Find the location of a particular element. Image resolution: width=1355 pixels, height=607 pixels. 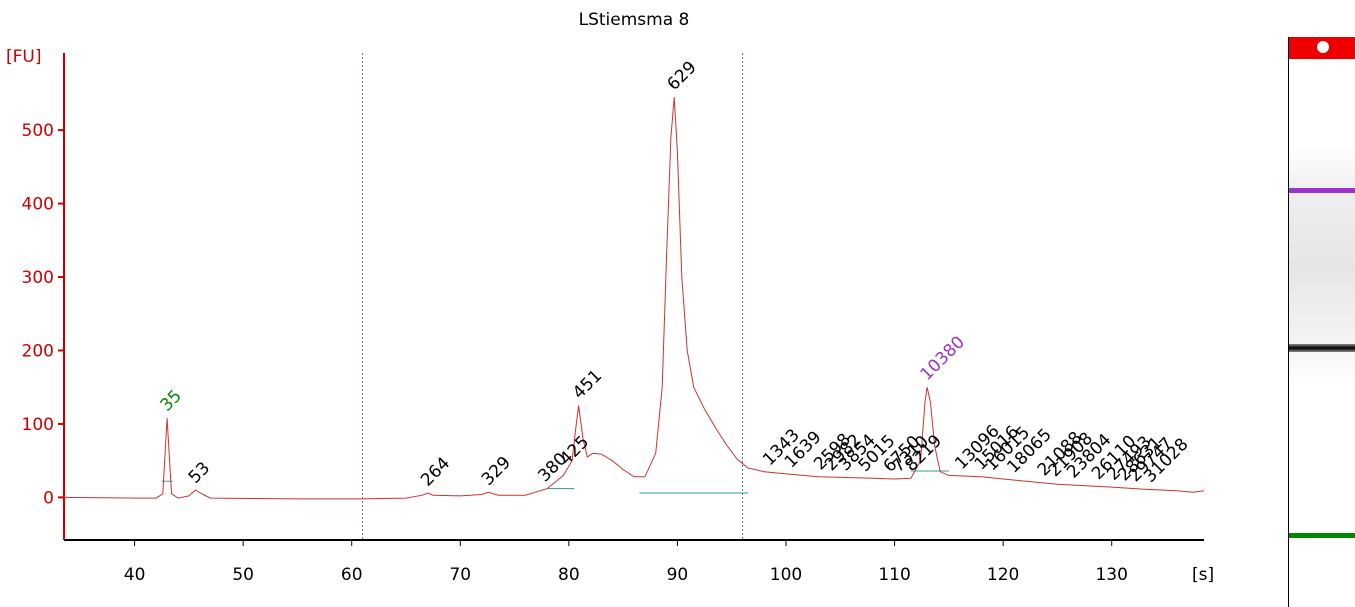

gel-well-marker is located at coordinates (1322, 48).